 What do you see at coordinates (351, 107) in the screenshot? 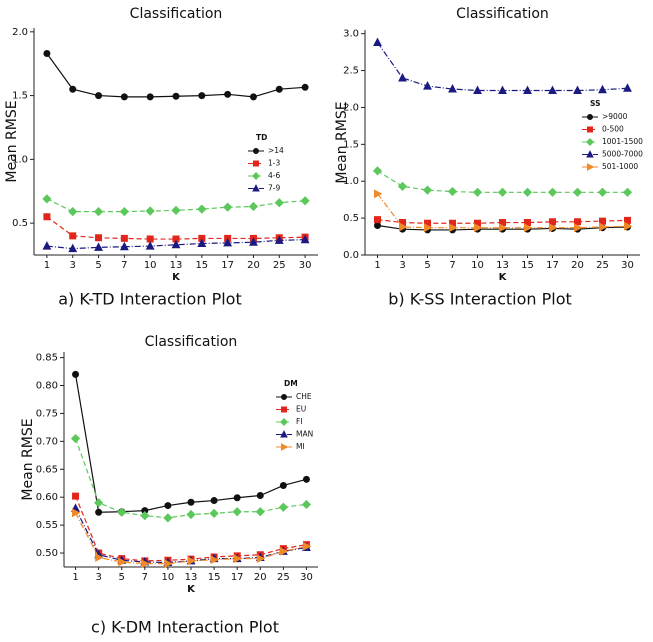
I see `y-tick-label: 2.0` at bounding box center [351, 107].